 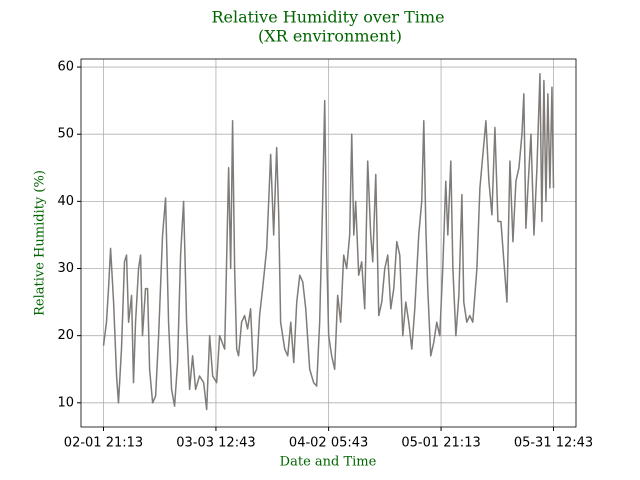 I want to click on y-axis-label: Relative Humidity (%), so click(x=40, y=243).